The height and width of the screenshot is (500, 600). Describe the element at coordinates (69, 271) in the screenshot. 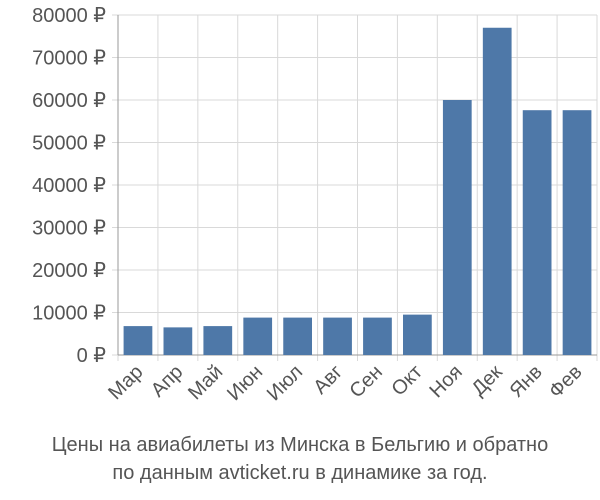

I see `y-tick-label: 20000 ₽` at that location.